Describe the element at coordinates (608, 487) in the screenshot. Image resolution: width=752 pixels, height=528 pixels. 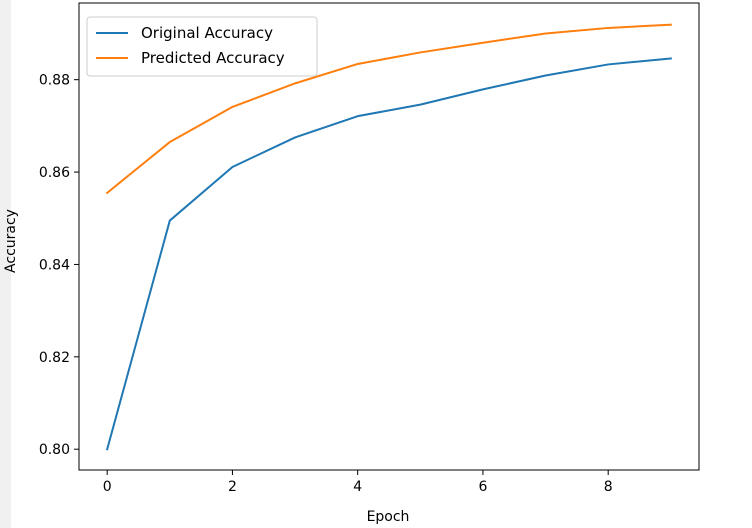
I see `x-tick-label: 8` at that location.